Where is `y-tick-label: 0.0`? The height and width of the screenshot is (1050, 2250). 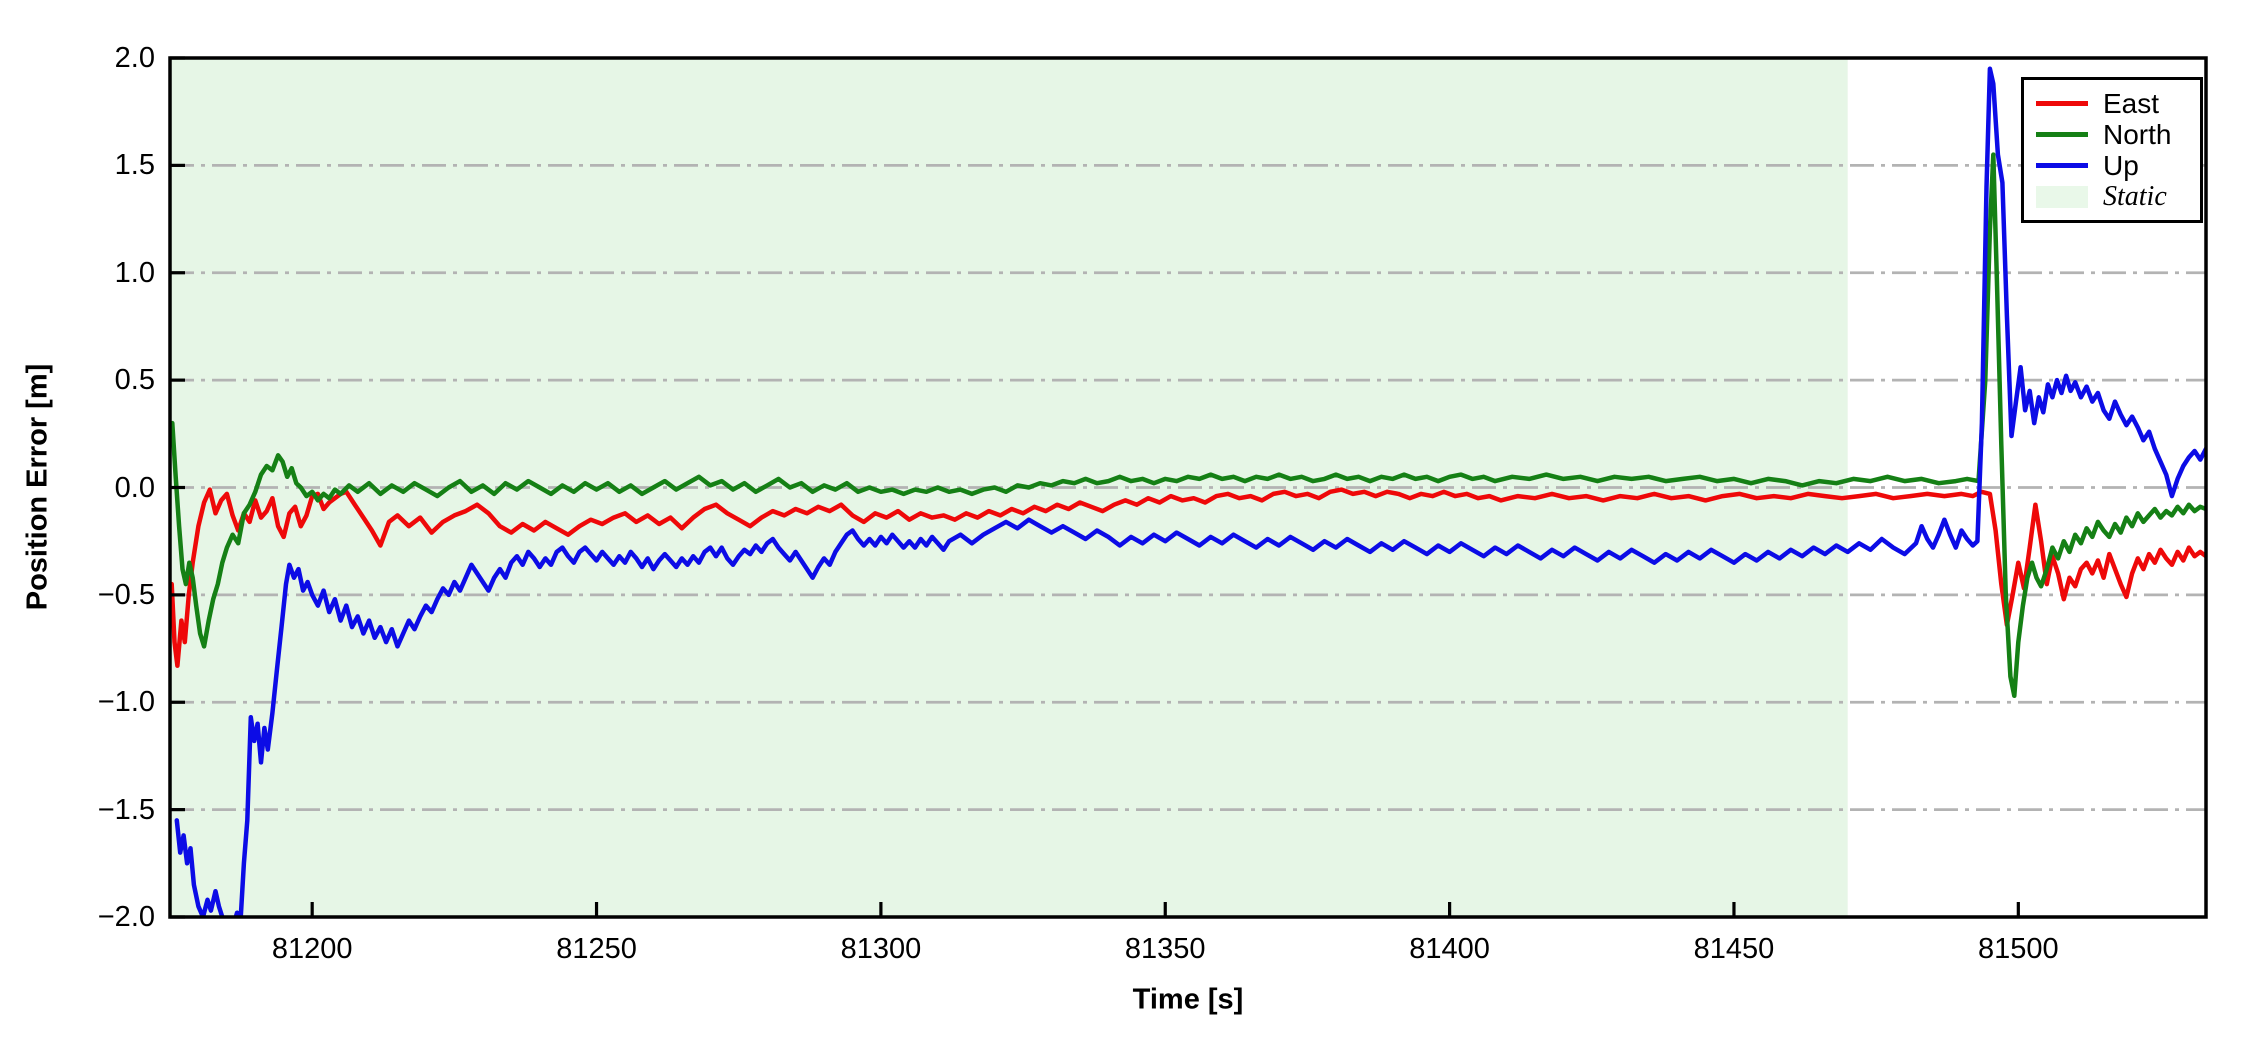
y-tick-label: 0.0 is located at coordinates (134, 487).